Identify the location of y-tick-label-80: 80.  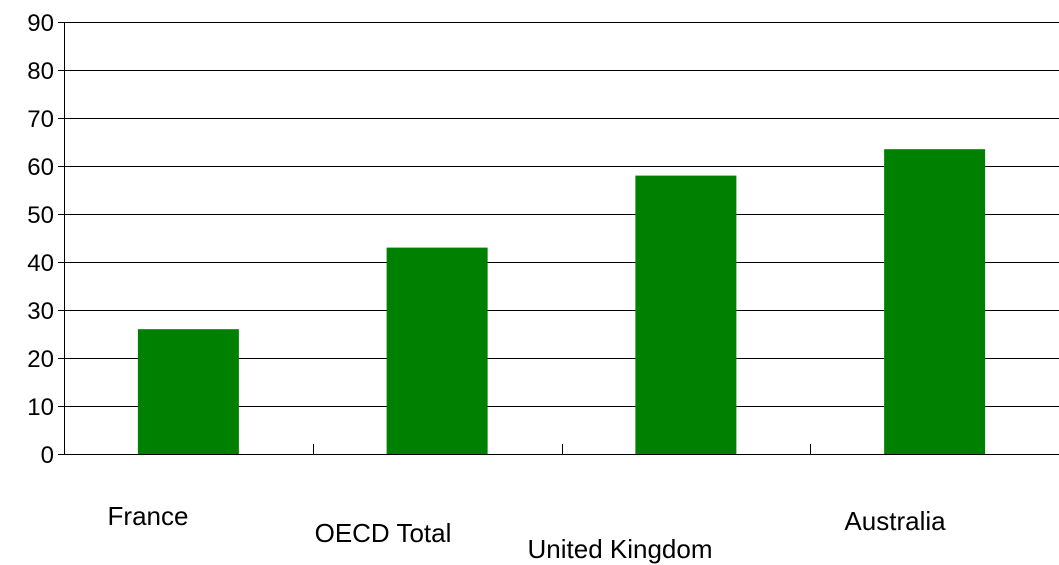
(40, 71).